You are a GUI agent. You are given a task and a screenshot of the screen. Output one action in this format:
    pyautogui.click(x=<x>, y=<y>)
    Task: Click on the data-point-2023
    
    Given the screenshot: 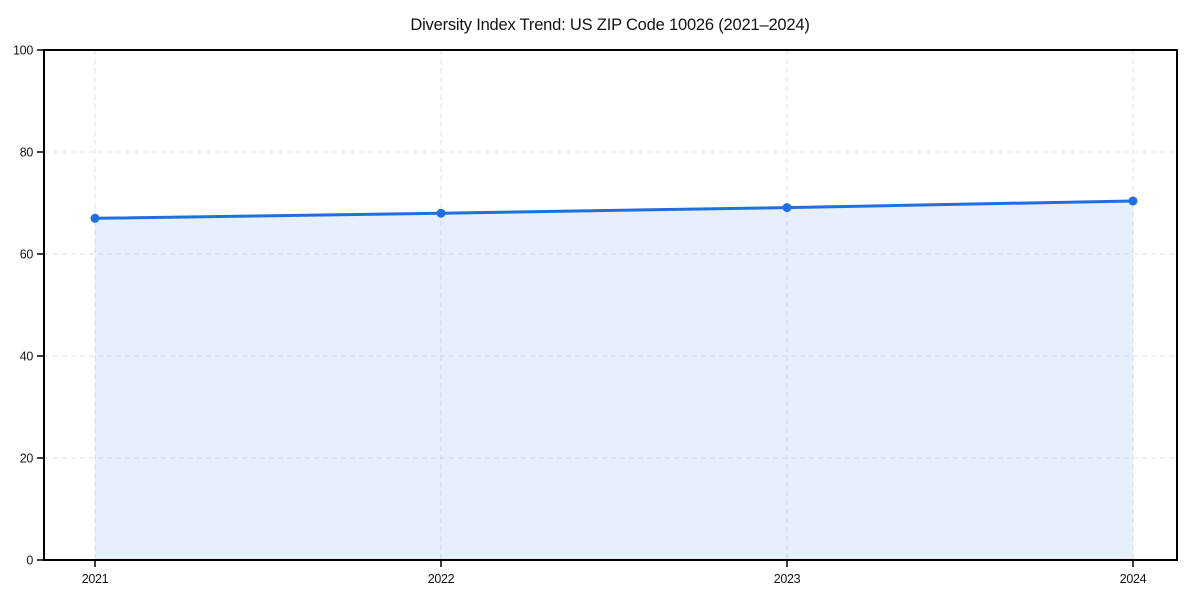 What is the action you would take?
    pyautogui.click(x=787, y=208)
    